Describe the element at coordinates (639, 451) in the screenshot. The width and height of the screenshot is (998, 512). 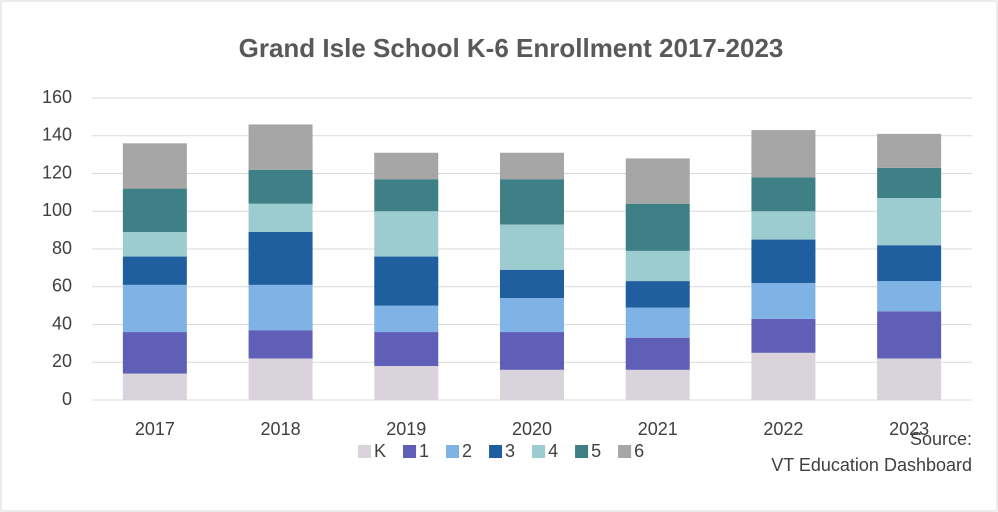
I see `legend-label: 6` at that location.